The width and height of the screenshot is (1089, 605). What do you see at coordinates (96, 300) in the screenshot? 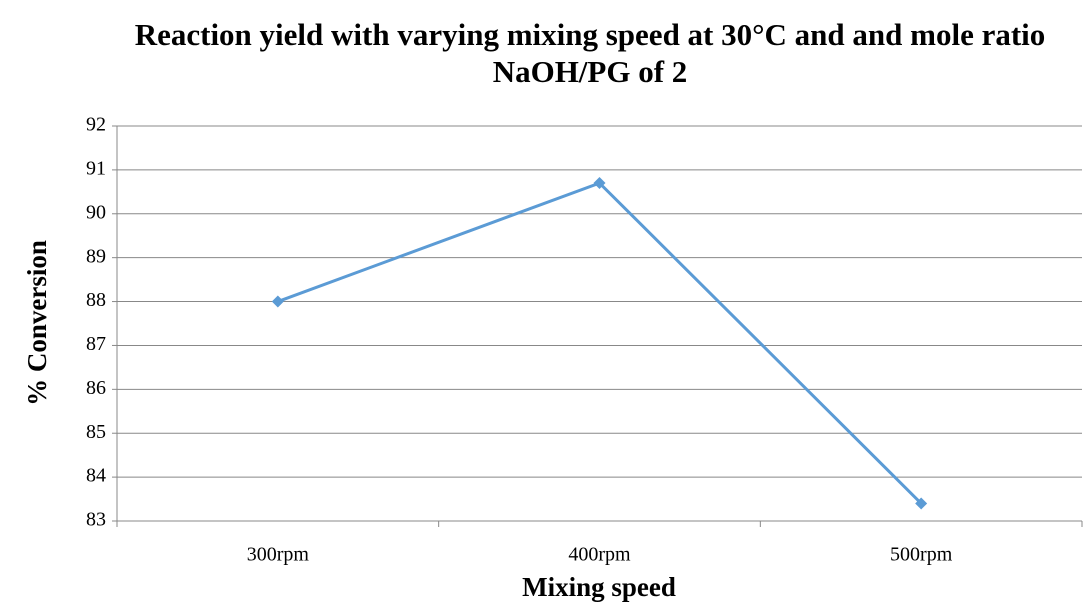
I see `y-tick-label: 88` at bounding box center [96, 300].